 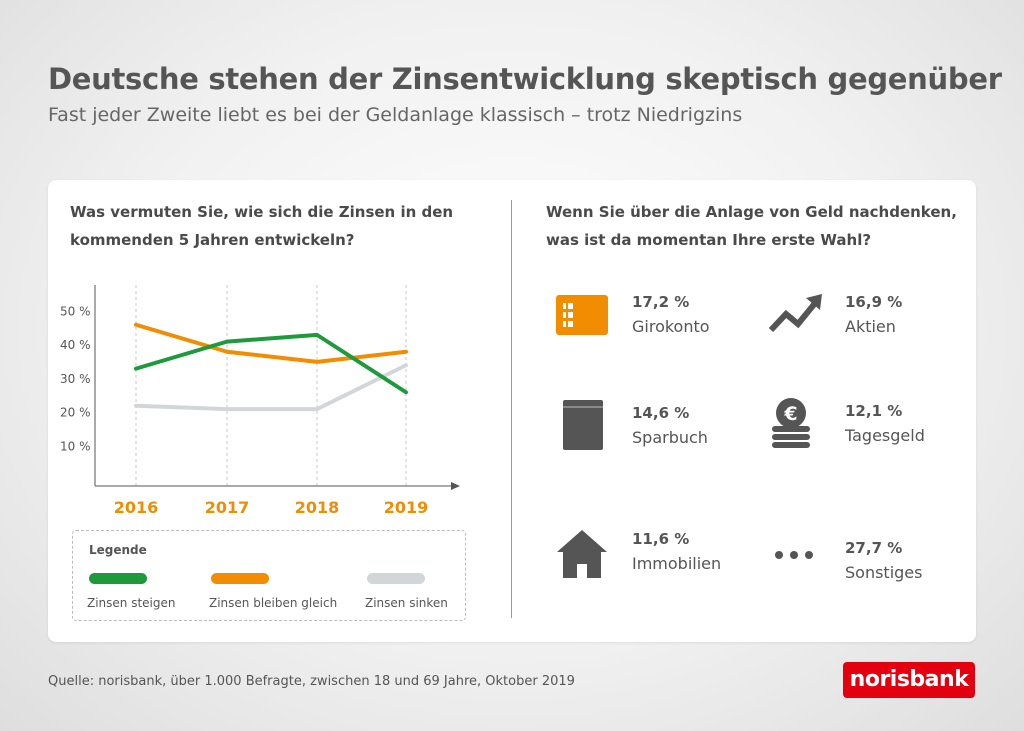 What do you see at coordinates (885, 435) in the screenshot?
I see `option-label: Tagesgeld` at bounding box center [885, 435].